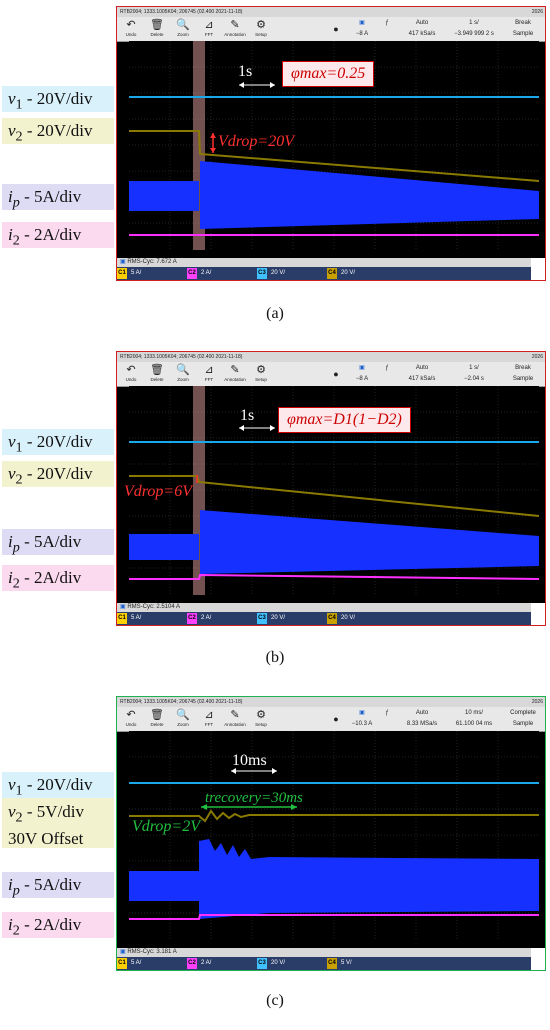 The width and height of the screenshot is (550, 1030). What do you see at coordinates (422, 718) in the screenshot?
I see `trigger-mode: Auto 8.33 MSa/s` at bounding box center [422, 718].